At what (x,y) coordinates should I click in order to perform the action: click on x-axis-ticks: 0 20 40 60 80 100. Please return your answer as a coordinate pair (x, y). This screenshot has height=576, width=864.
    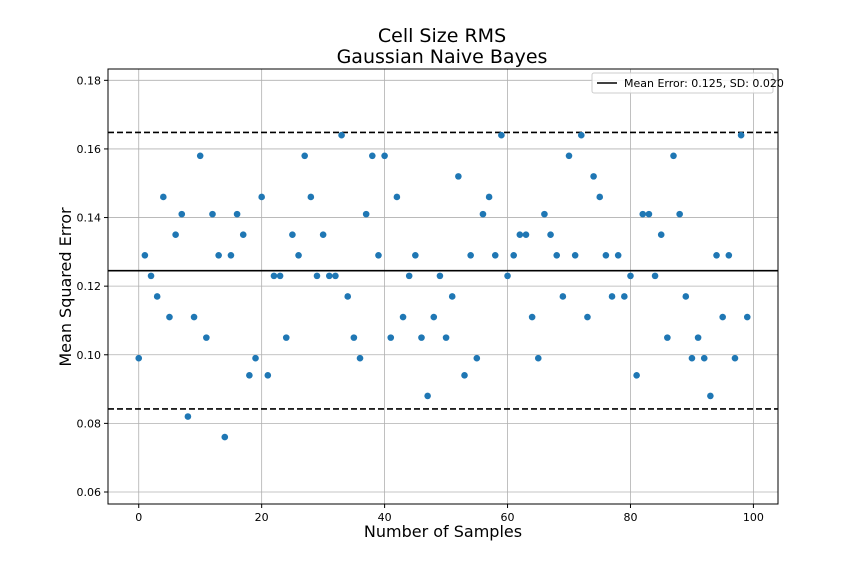
    Looking at the image, I should click on (449, 514).